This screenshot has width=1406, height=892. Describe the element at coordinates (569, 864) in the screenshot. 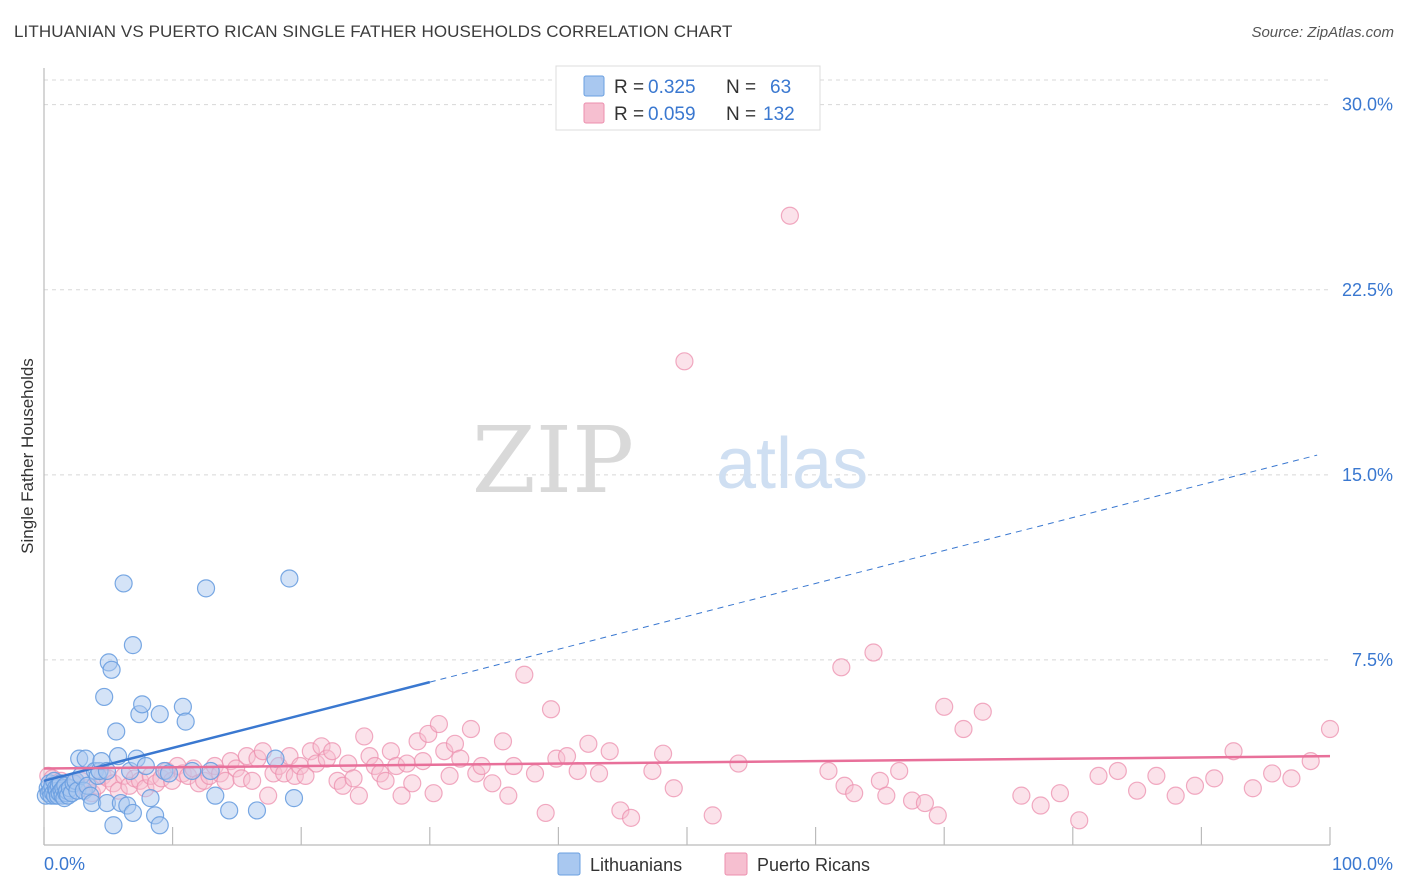

I see `legend-bottom-swatch-lithuanians` at that location.